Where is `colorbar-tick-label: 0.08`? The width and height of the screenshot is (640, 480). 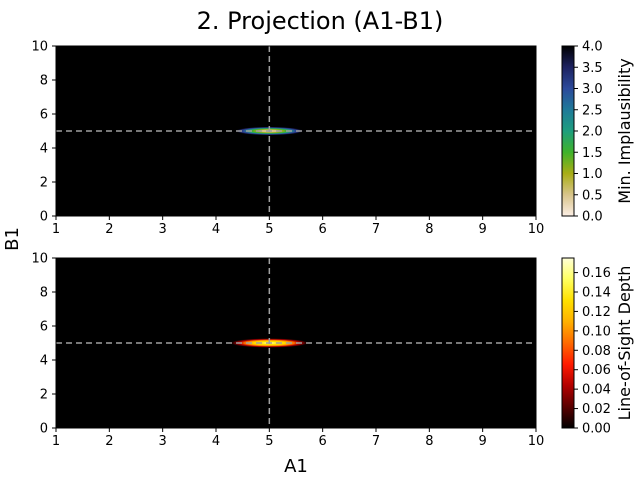
colorbar-tick-label: 0.08 is located at coordinates (596, 351).